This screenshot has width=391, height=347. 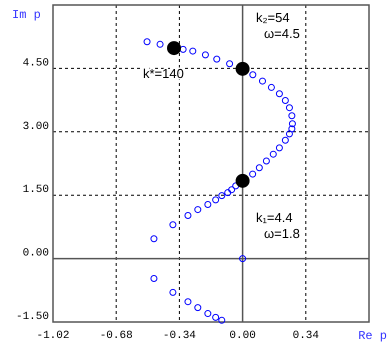 I want to click on x-tick-label: 0.34, so click(x=306, y=336).